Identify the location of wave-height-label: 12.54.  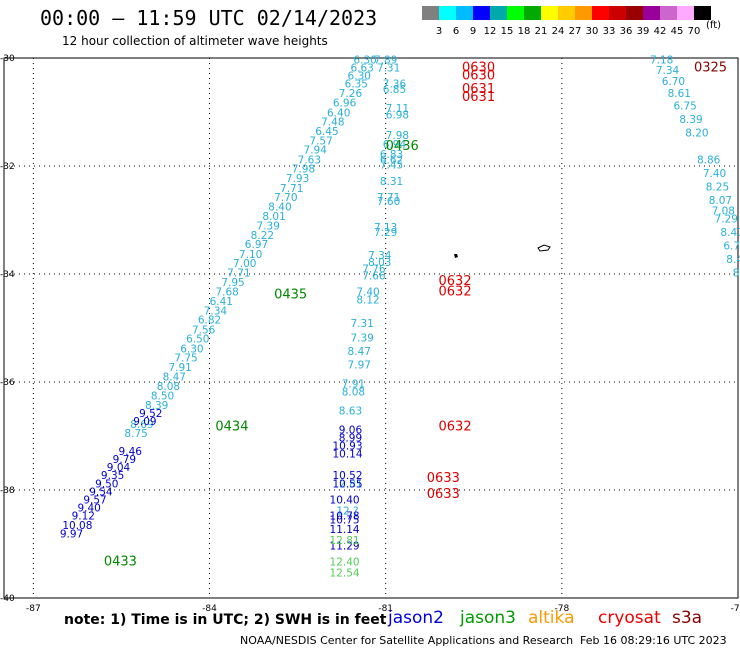
(345, 573).